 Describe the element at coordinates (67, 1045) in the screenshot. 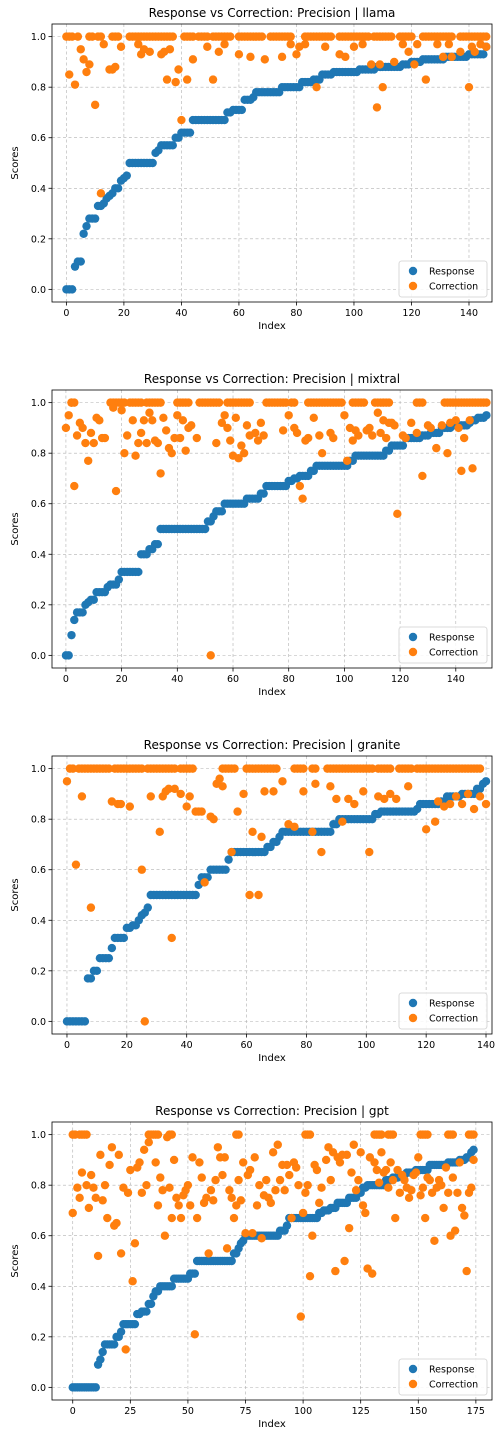

I see `x-tick-label: 0` at that location.